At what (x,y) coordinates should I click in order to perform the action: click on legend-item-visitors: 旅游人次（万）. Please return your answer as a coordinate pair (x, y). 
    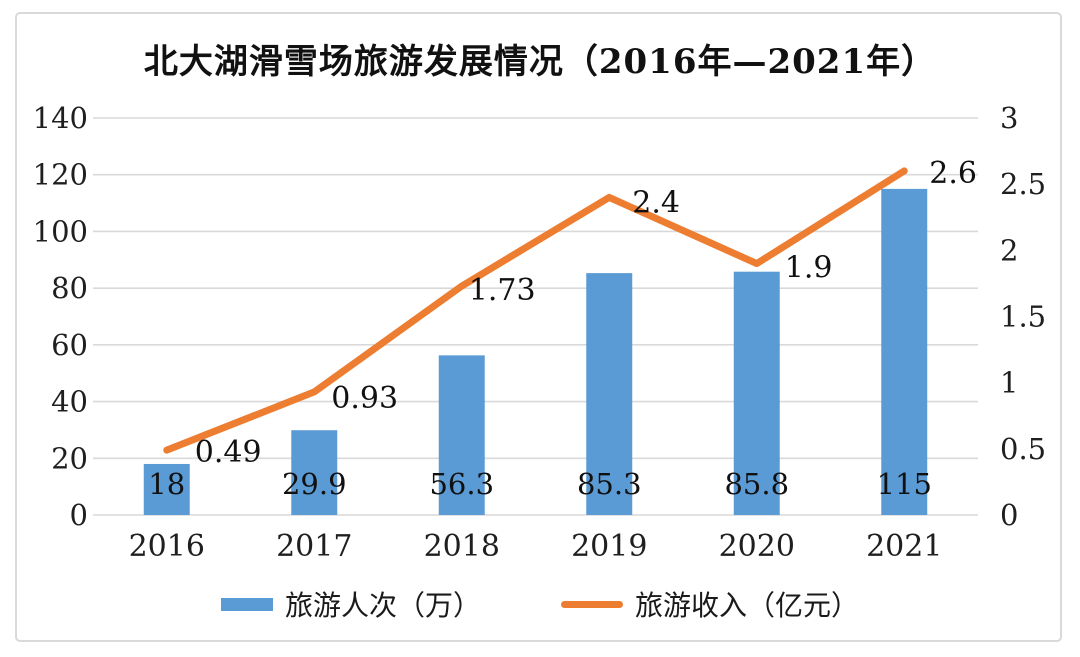
    Looking at the image, I should click on (350, 604).